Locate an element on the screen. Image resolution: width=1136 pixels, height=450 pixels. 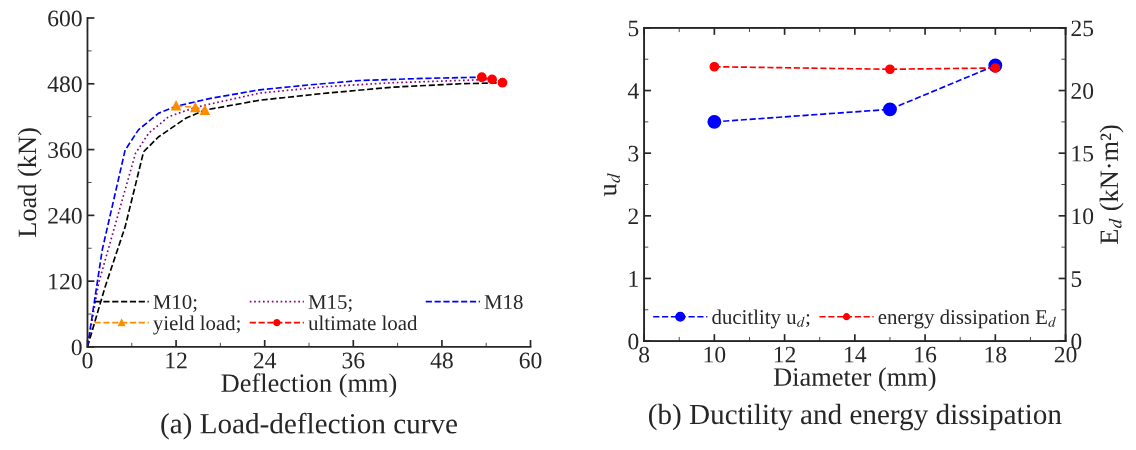
y2-tick-label: 20 is located at coordinates (1082, 91).